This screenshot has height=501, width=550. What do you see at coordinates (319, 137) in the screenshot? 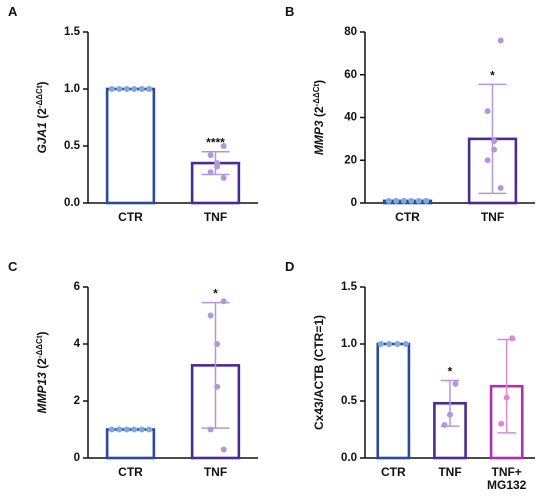
I see `y-axis-label-part: MMP3` at bounding box center [319, 137].